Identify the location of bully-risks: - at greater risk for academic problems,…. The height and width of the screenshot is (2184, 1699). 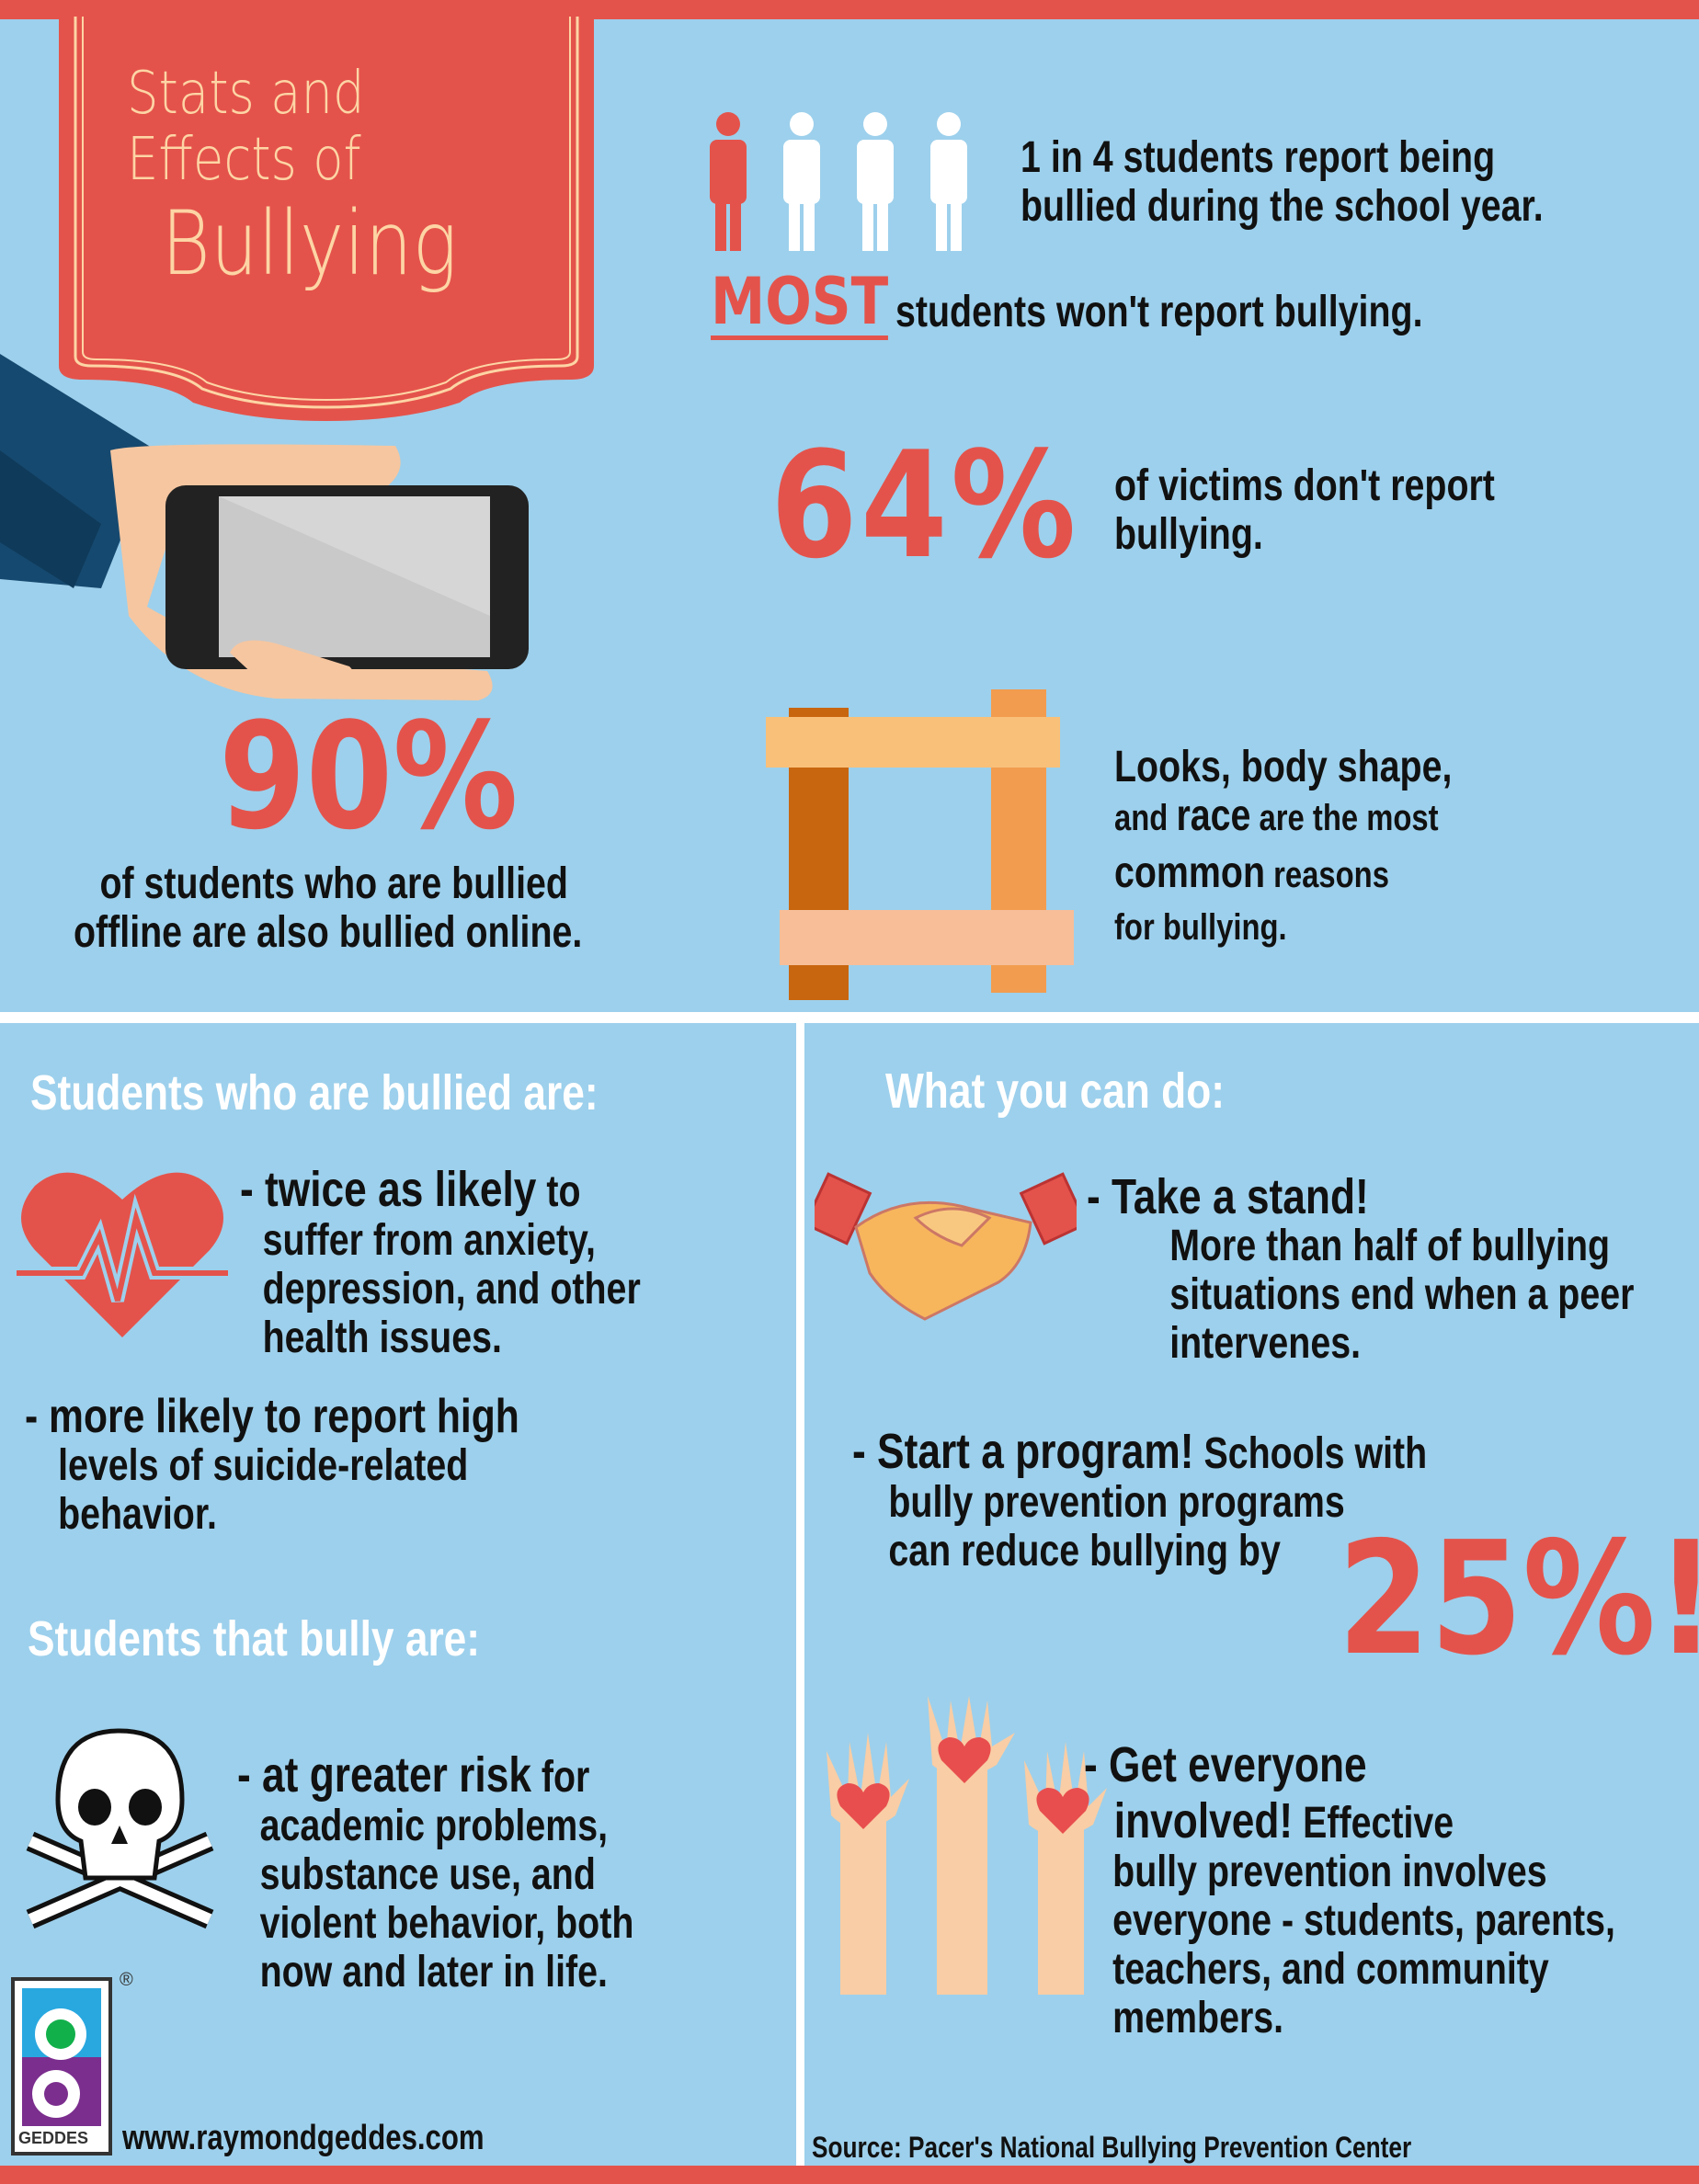
(436, 1871).